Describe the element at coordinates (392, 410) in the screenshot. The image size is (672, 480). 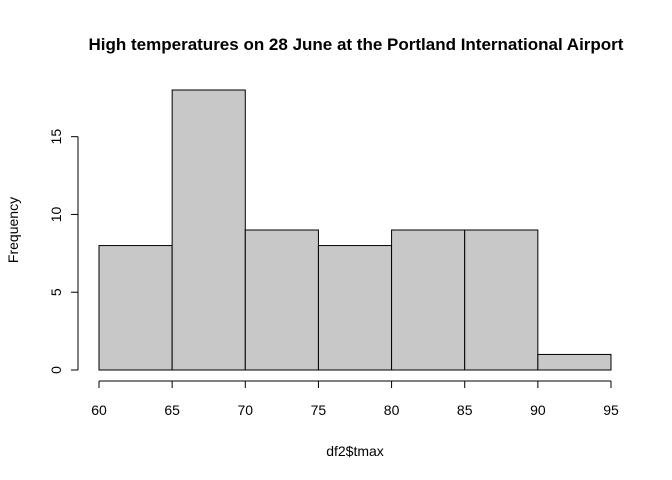
I see `x-tick-label: 80` at that location.